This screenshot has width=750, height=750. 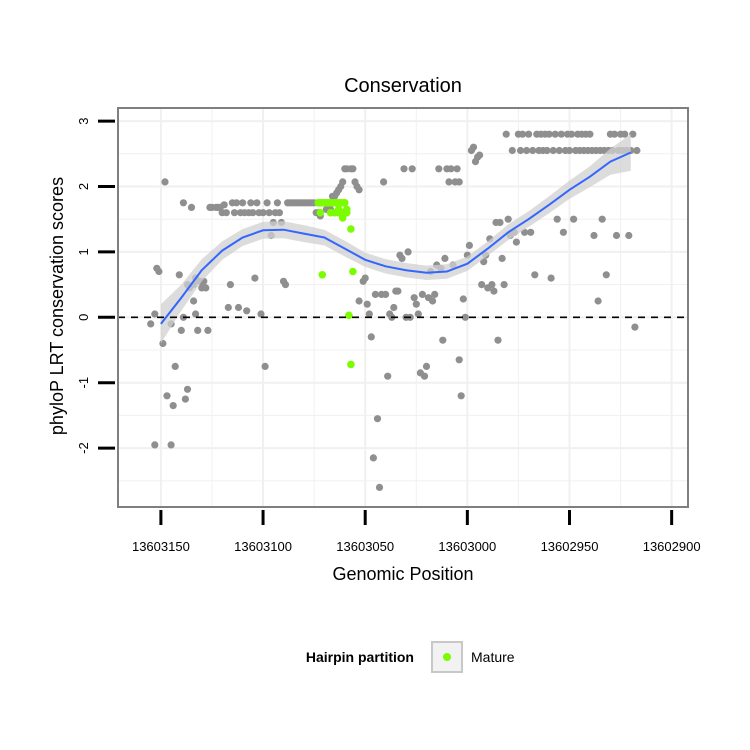 I want to click on x-tick-label: 13603050, so click(x=365, y=546).